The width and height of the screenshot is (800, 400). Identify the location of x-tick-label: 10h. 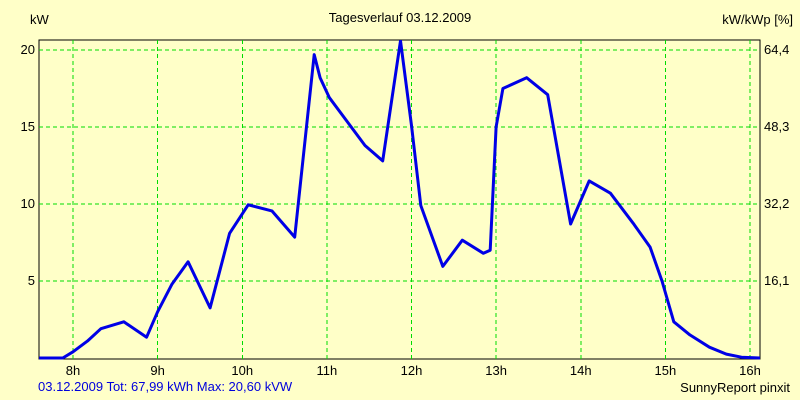
(242, 370).